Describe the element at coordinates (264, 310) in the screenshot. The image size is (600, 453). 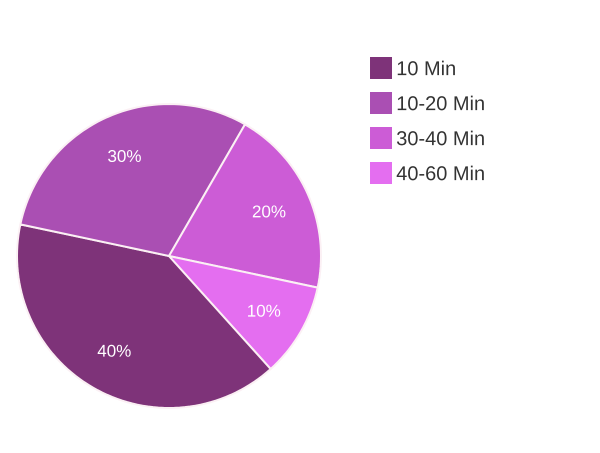
I see `data-label: 10%` at that location.